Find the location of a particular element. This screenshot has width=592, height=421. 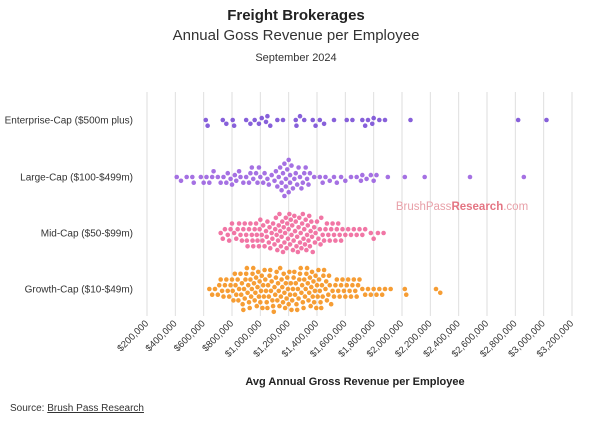

x-axis-label: Avg Annual Gross Revenue per Employee is located at coordinates (354, 382).